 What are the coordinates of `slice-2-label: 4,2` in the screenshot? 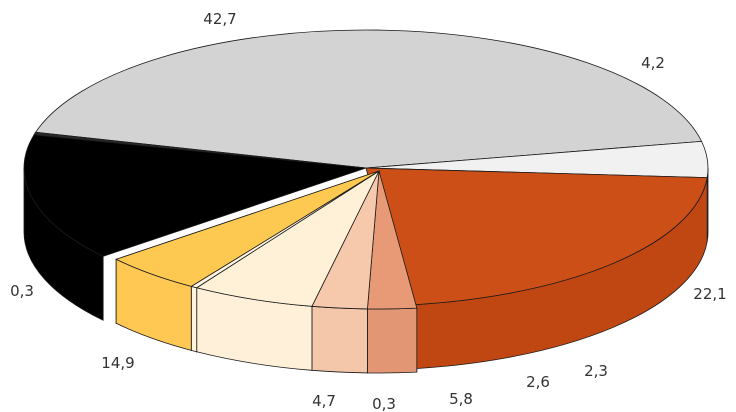 It's located at (653, 63).